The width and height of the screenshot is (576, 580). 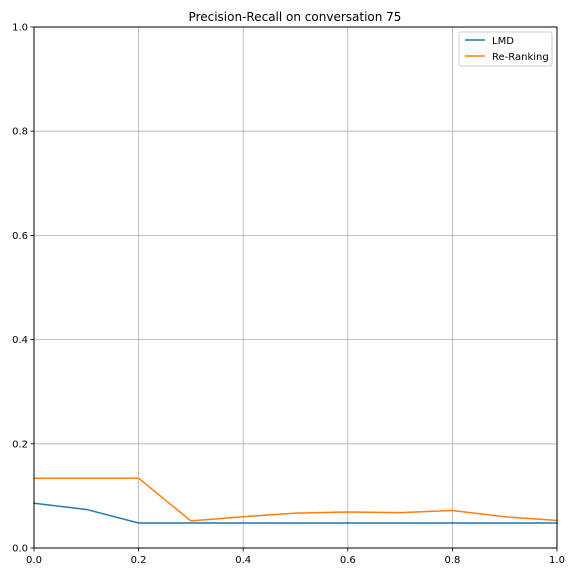 What do you see at coordinates (23, 289) in the screenshot?
I see `y-axis: 0.0 0.2 0.4 0.6 0.8 1.0` at bounding box center [23, 289].